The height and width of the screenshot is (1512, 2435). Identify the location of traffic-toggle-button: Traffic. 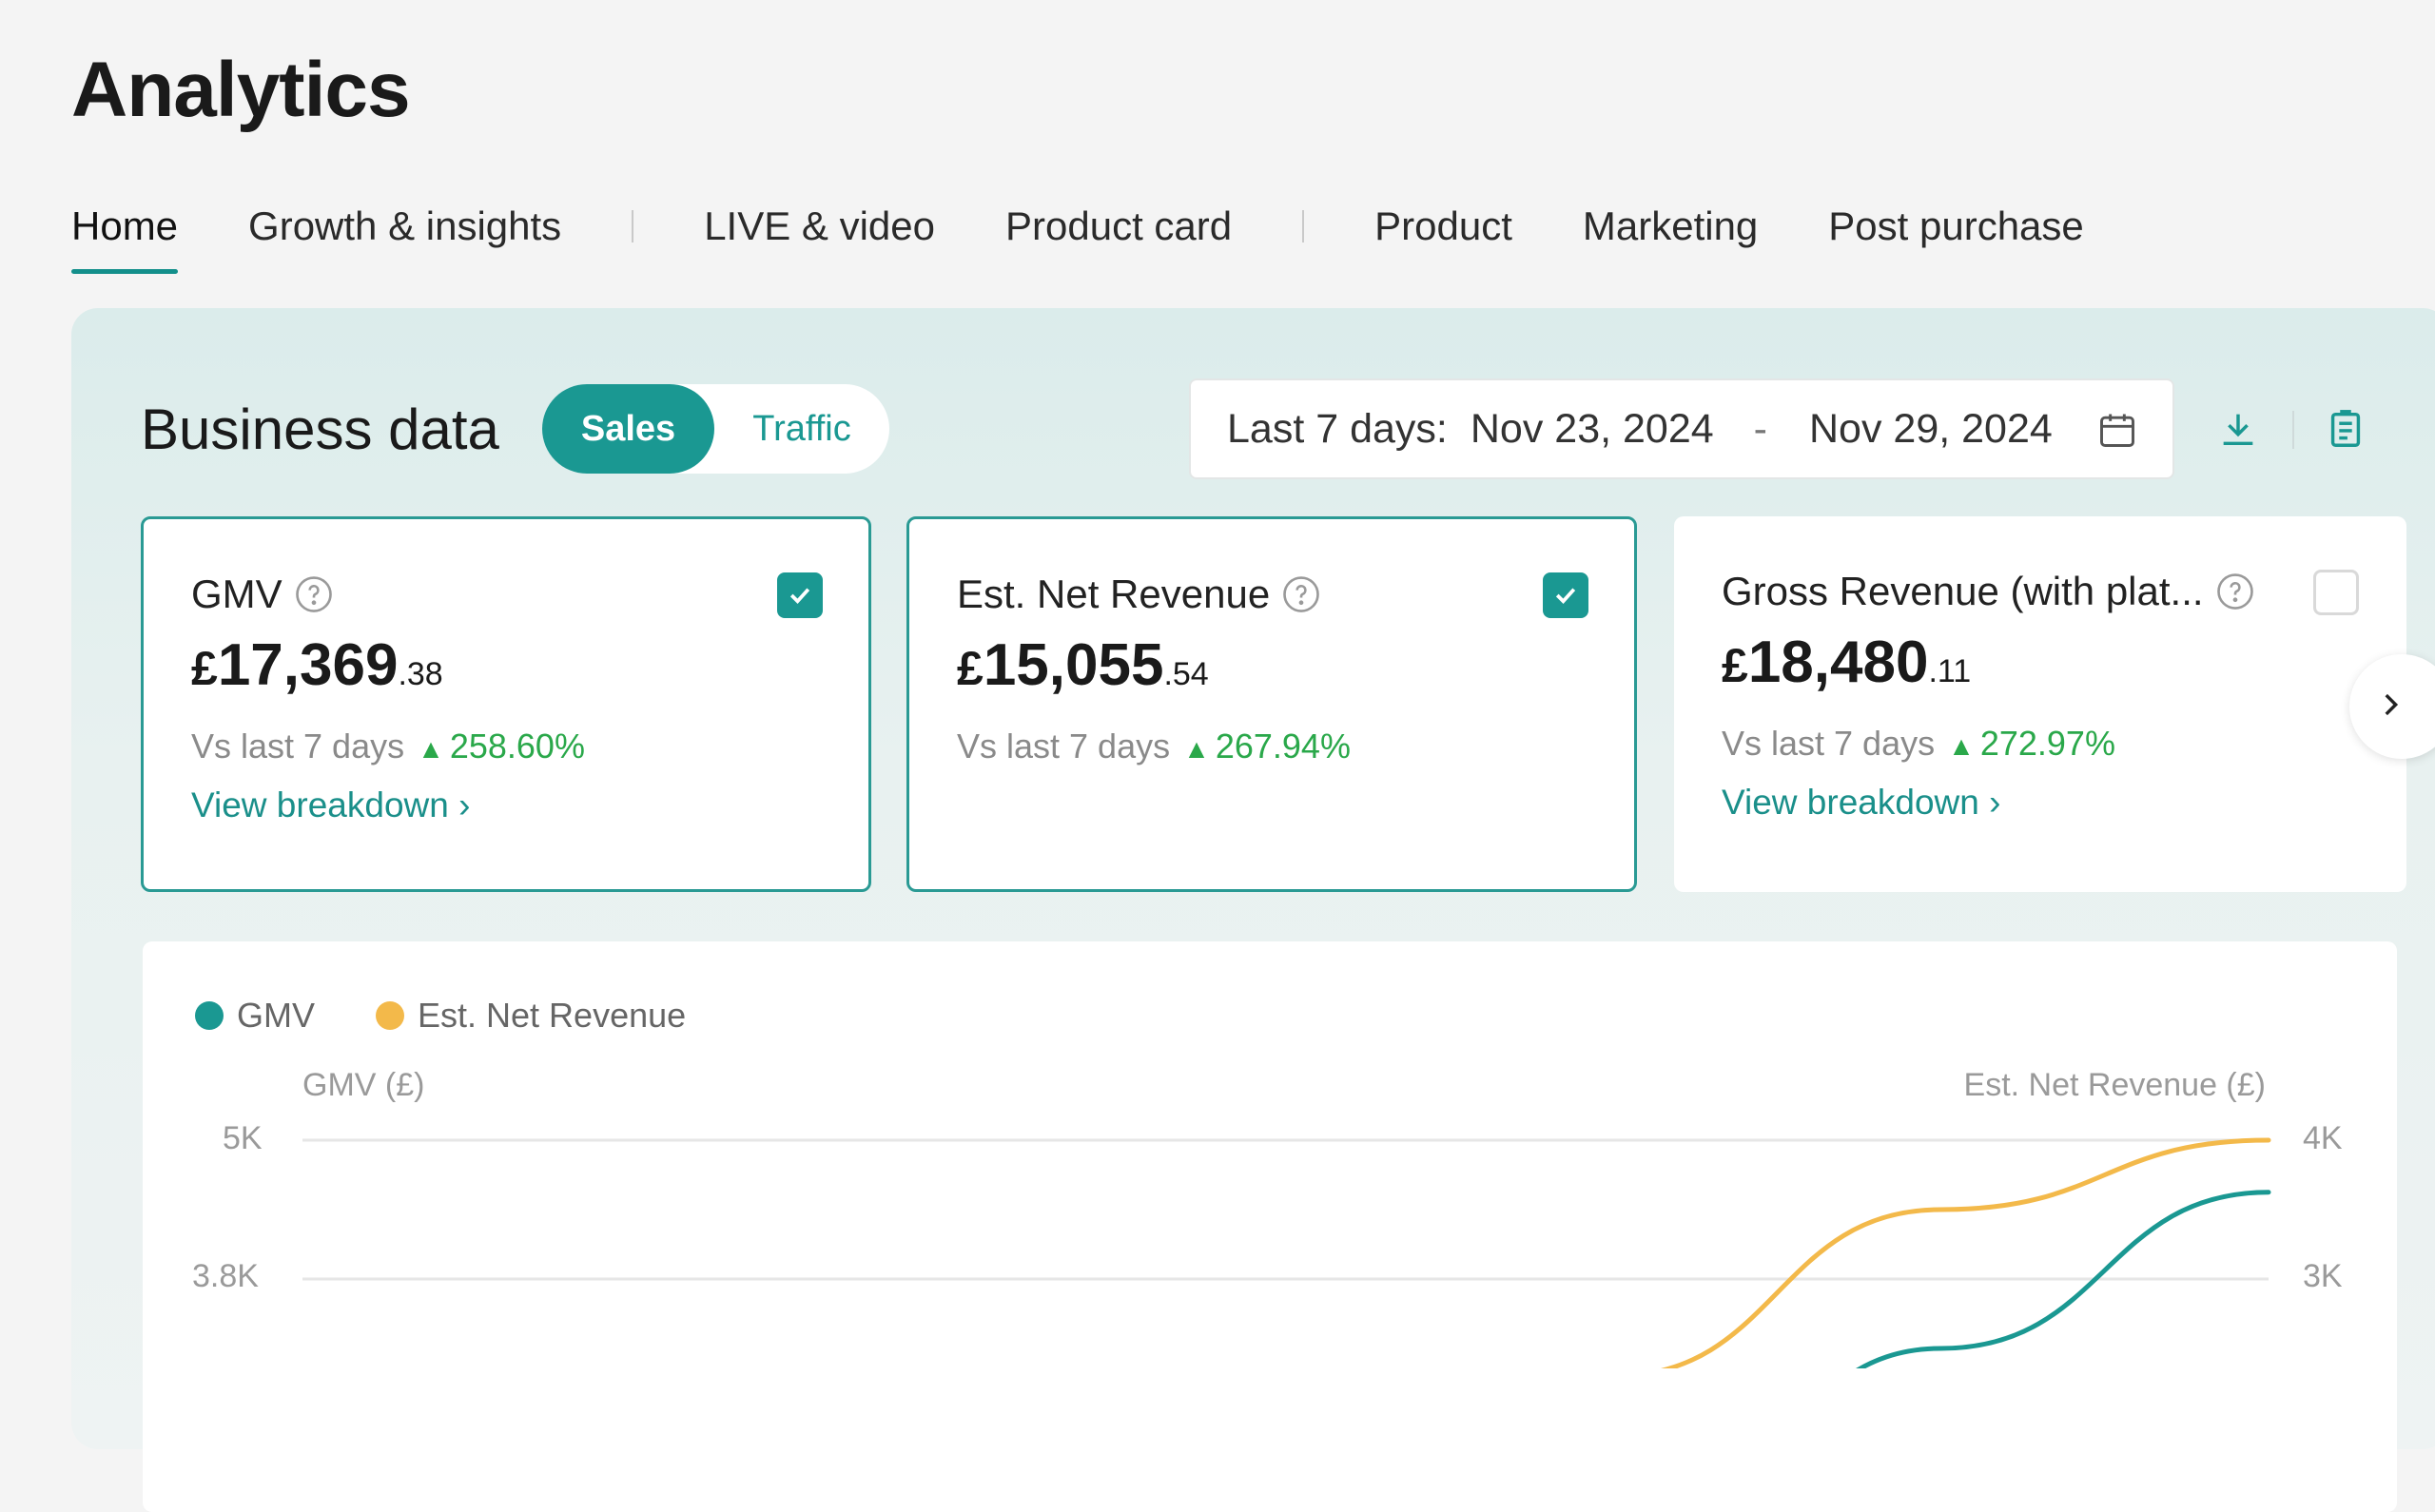
(801, 428).